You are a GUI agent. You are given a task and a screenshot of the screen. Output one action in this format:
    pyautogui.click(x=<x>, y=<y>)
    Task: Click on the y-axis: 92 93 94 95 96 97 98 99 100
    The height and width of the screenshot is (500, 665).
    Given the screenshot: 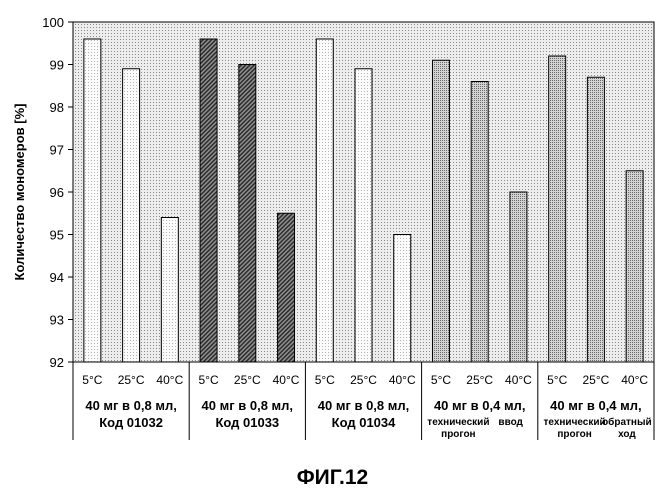 What is the action you would take?
    pyautogui.click(x=57, y=192)
    